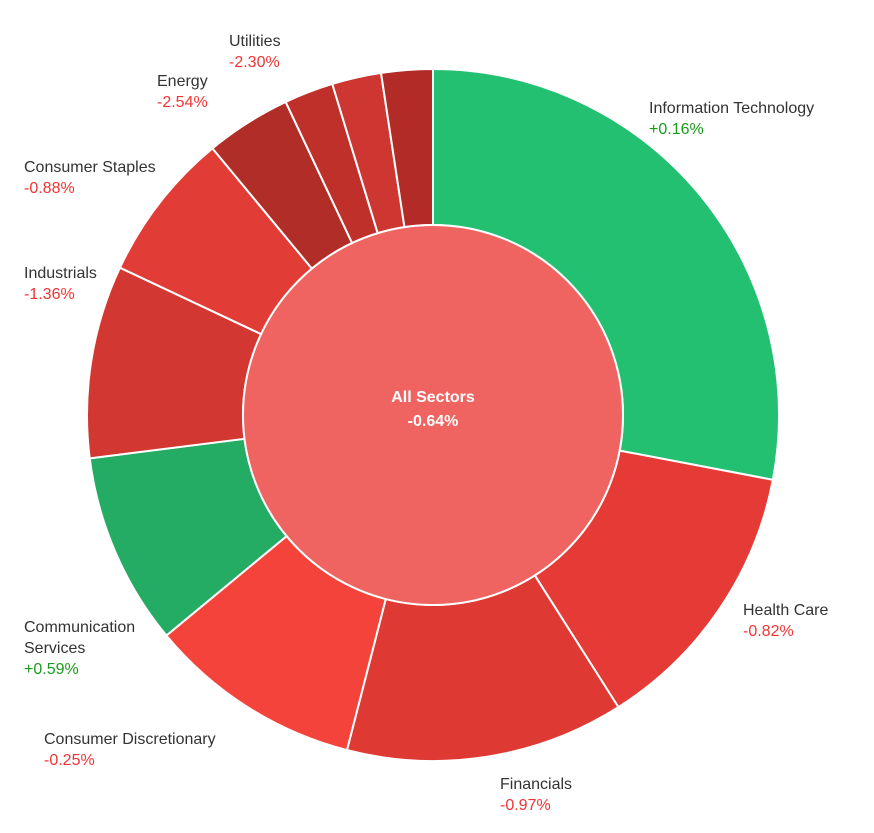 The image size is (874, 833). Describe the element at coordinates (525, 805) in the screenshot. I see `label-change: -0.97%` at that location.